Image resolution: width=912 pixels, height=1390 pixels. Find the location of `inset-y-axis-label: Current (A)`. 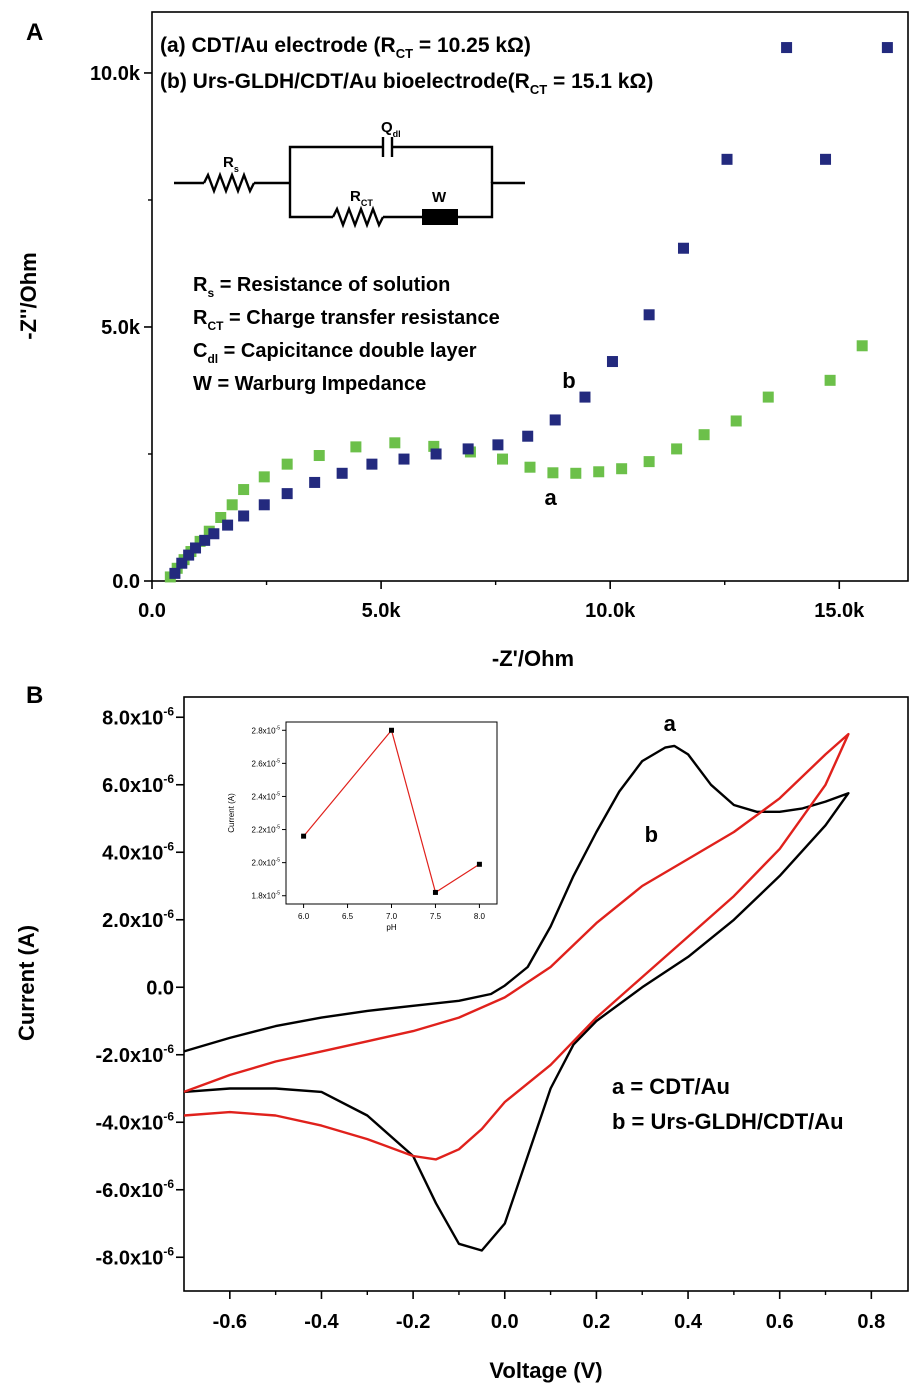

inset-y-axis-label: Current (A) is located at coordinates (231, 813).